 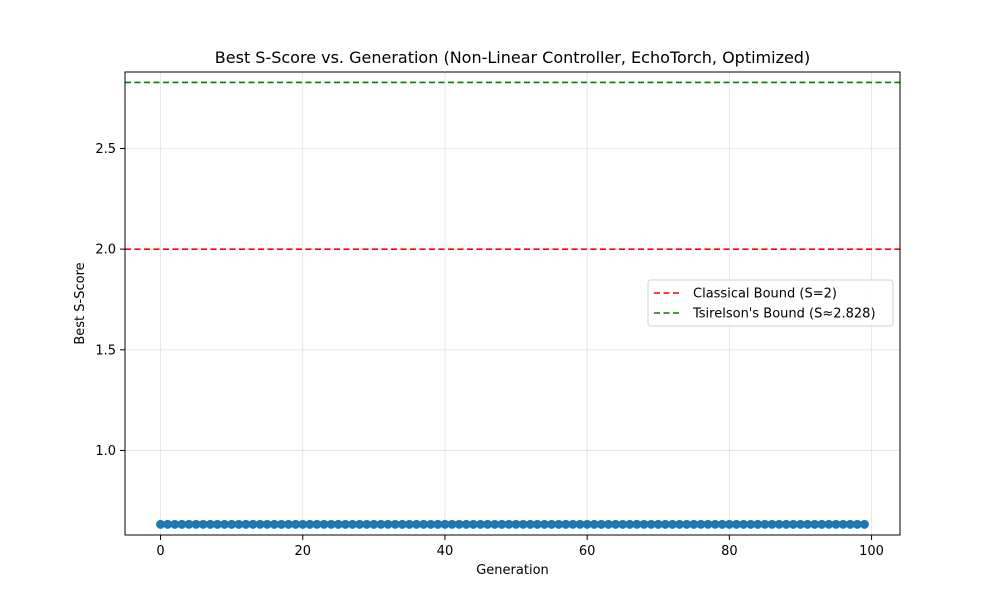 What do you see at coordinates (105, 451) in the screenshot?
I see `y-tick-label: 1.0` at bounding box center [105, 451].